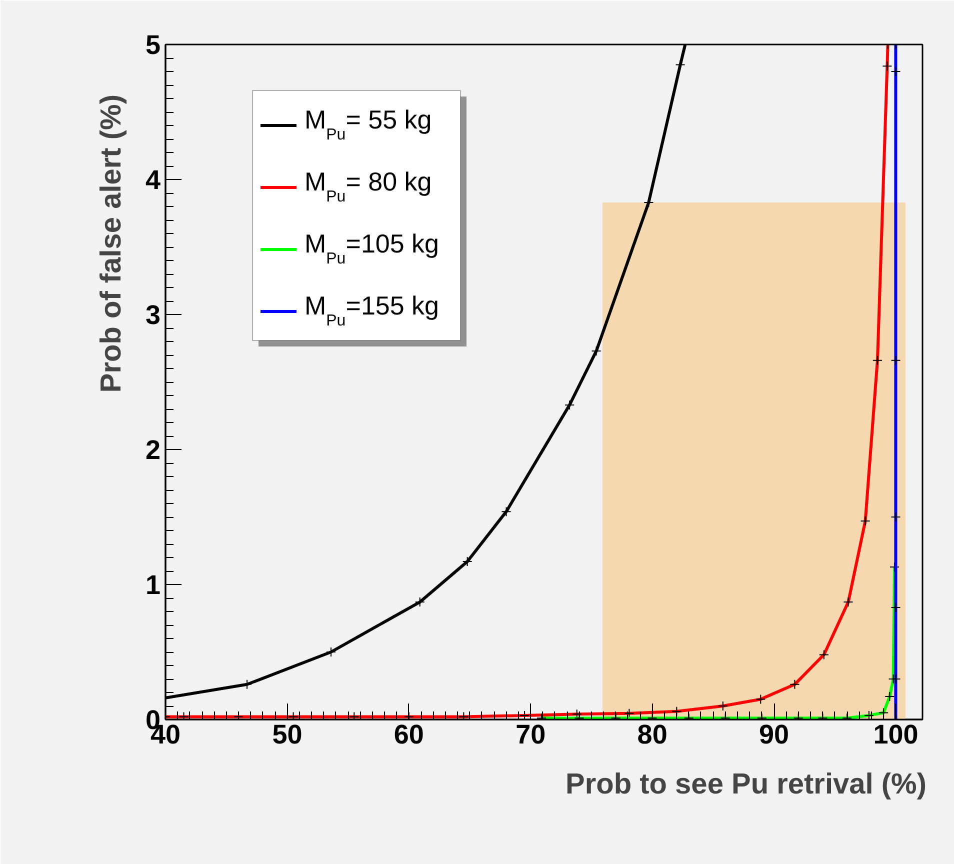 The height and width of the screenshot is (864, 954). What do you see at coordinates (287, 735) in the screenshot?
I see `x-tick-label: 50` at bounding box center [287, 735].